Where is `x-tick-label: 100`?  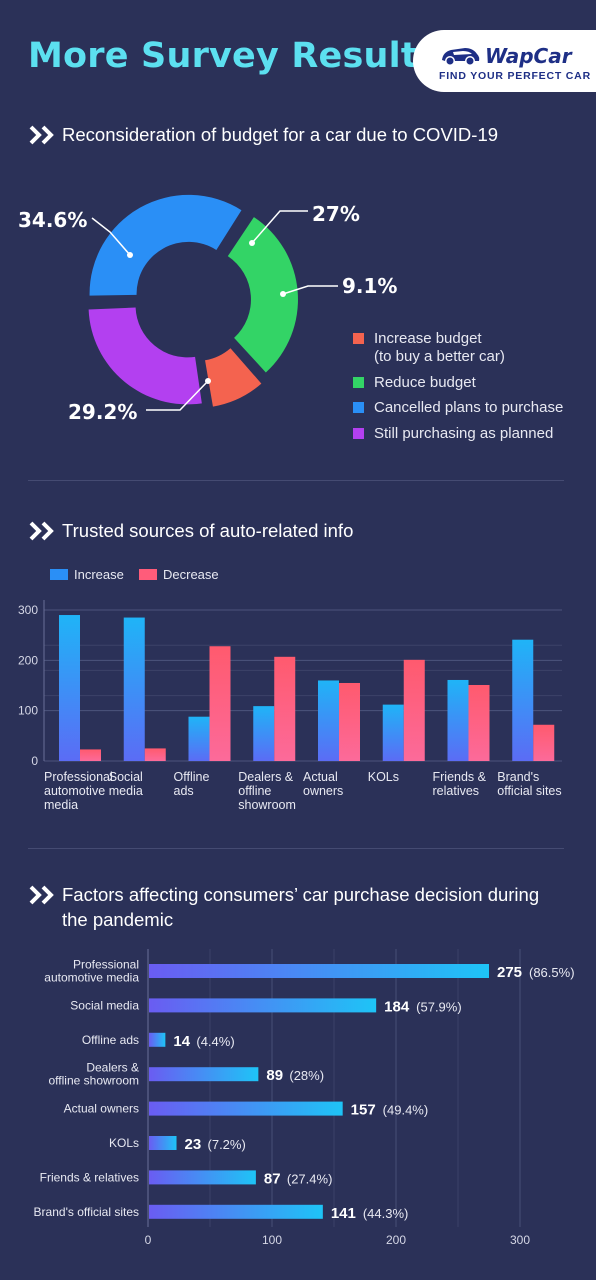
x-tick-label: 100 is located at coordinates (272, 1240).